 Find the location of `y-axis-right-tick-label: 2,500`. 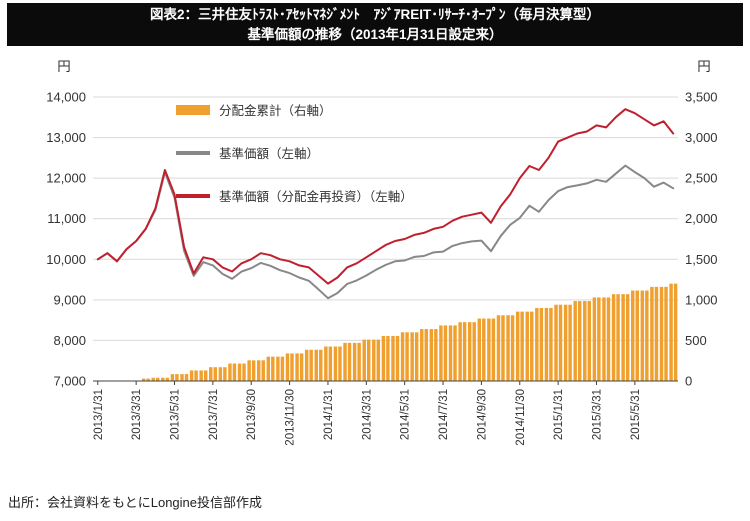

y-axis-right-tick-label: 2,500 is located at coordinates (701, 178).